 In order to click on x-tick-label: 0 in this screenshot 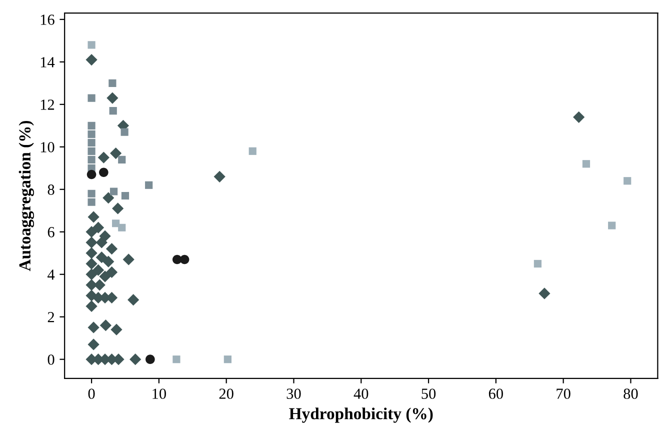, I will do `click(91, 393)`.